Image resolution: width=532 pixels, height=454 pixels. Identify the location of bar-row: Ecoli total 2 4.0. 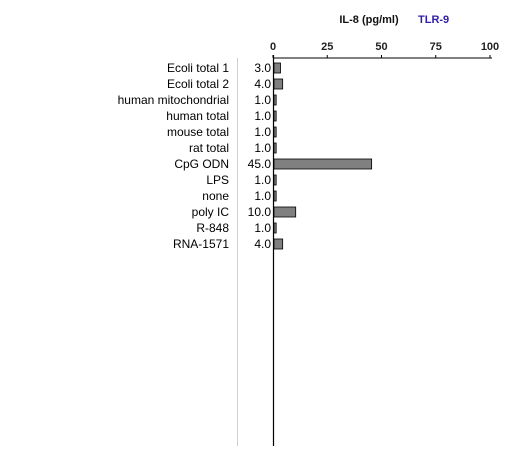
(225, 84).